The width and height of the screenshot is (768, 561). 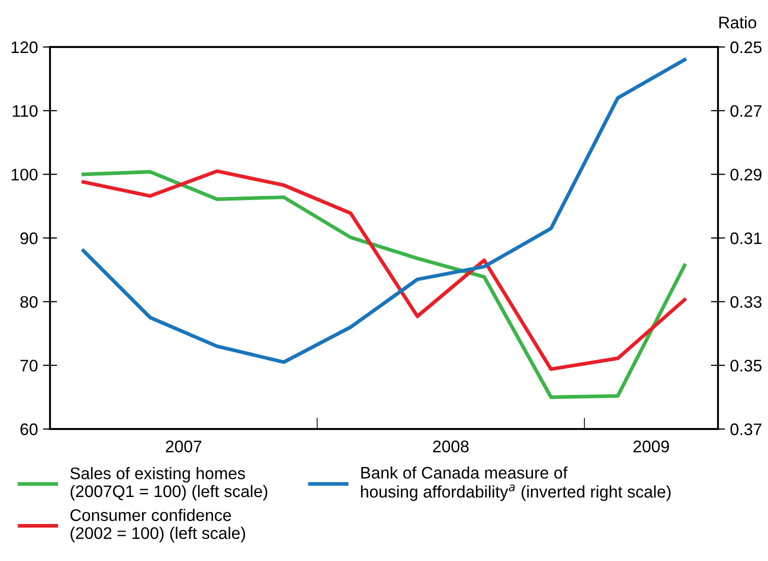 What do you see at coordinates (184, 446) in the screenshot?
I see `x-tick-label: 2007` at bounding box center [184, 446].